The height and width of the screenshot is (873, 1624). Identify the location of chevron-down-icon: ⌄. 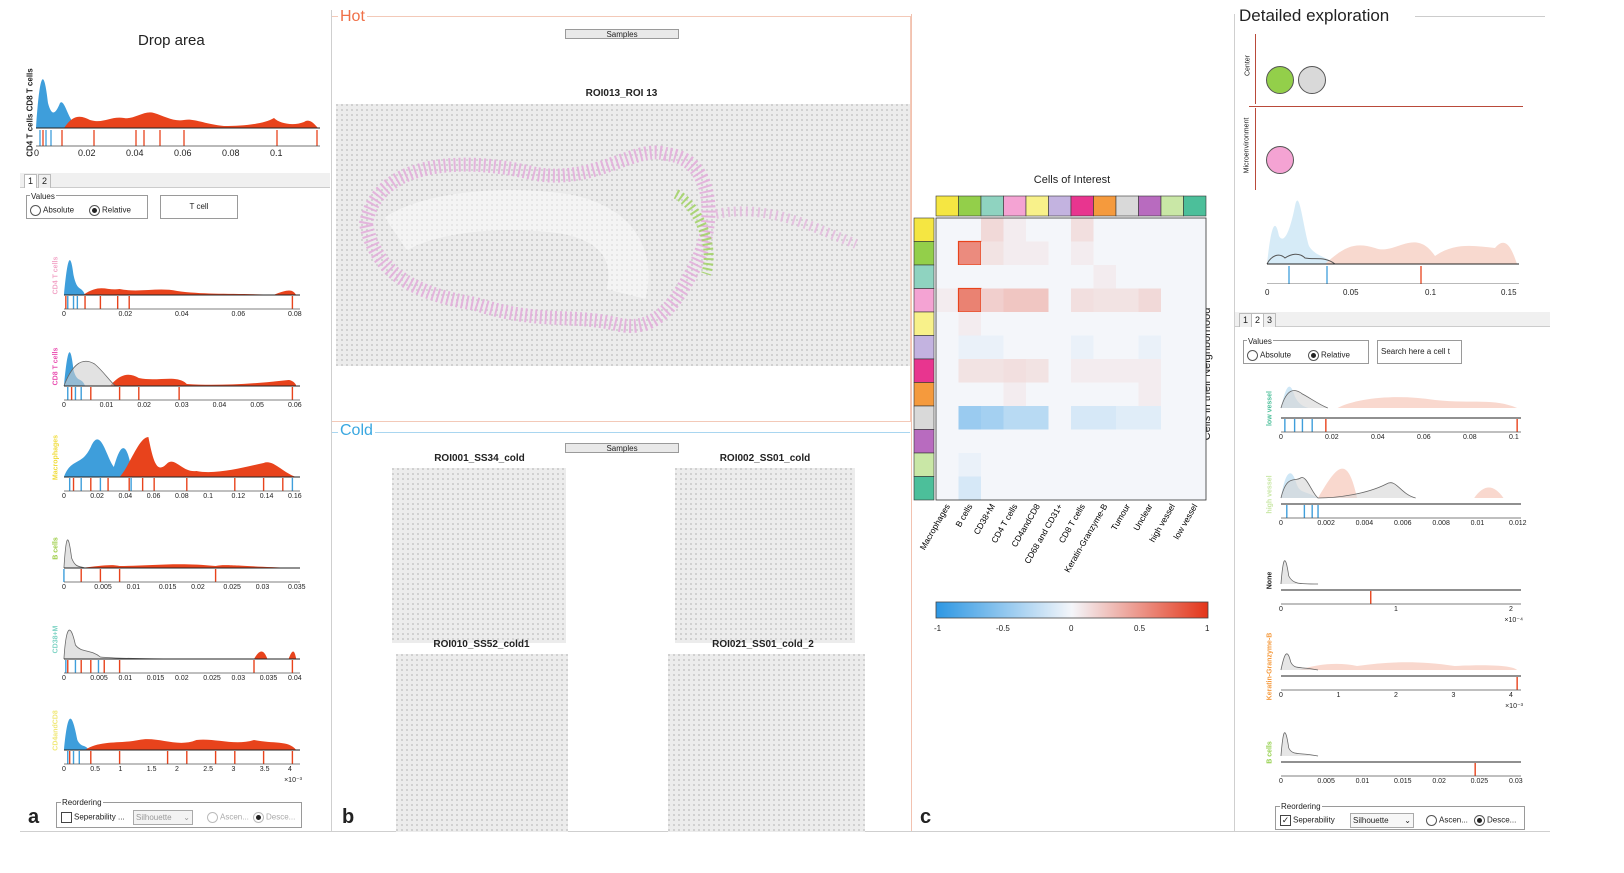
(1407, 820).